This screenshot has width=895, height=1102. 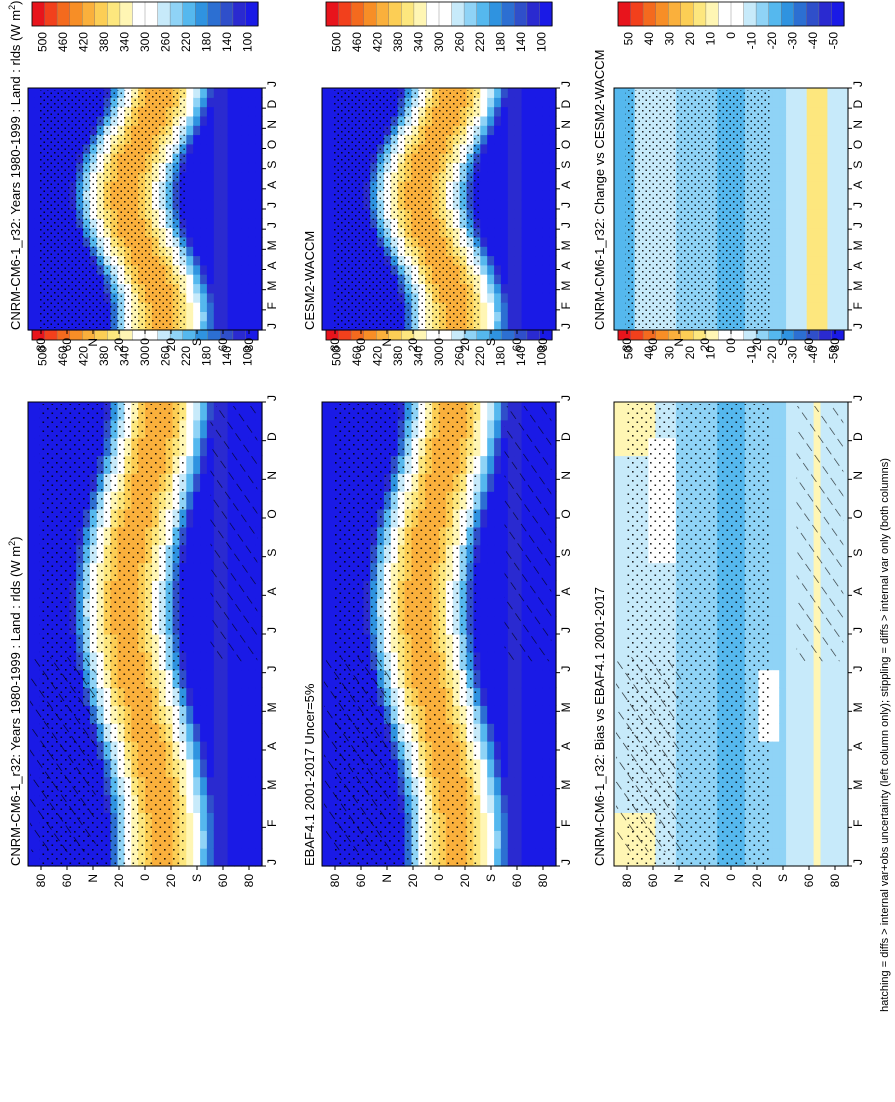 I want to click on month-tick-label: F, so click(x=272, y=823).